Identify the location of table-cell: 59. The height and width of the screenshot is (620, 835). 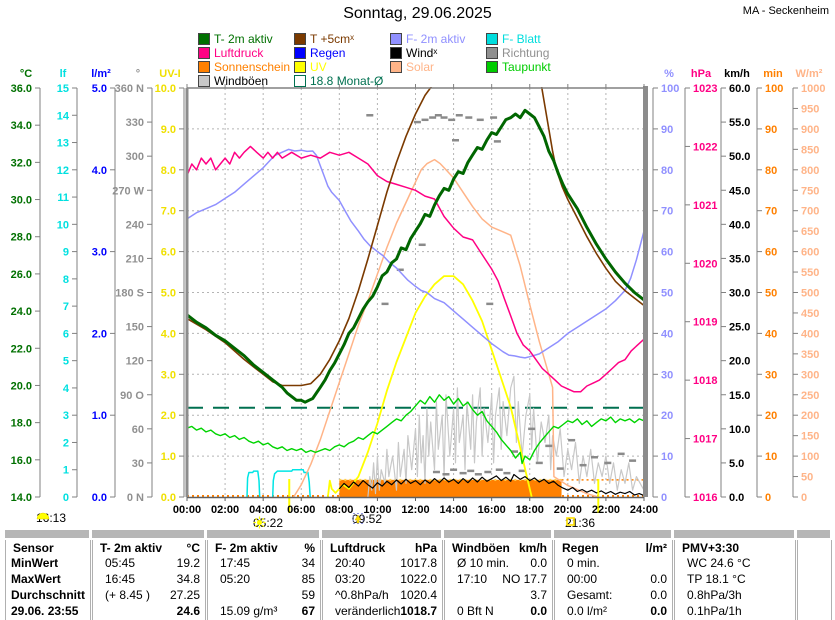
(264, 595).